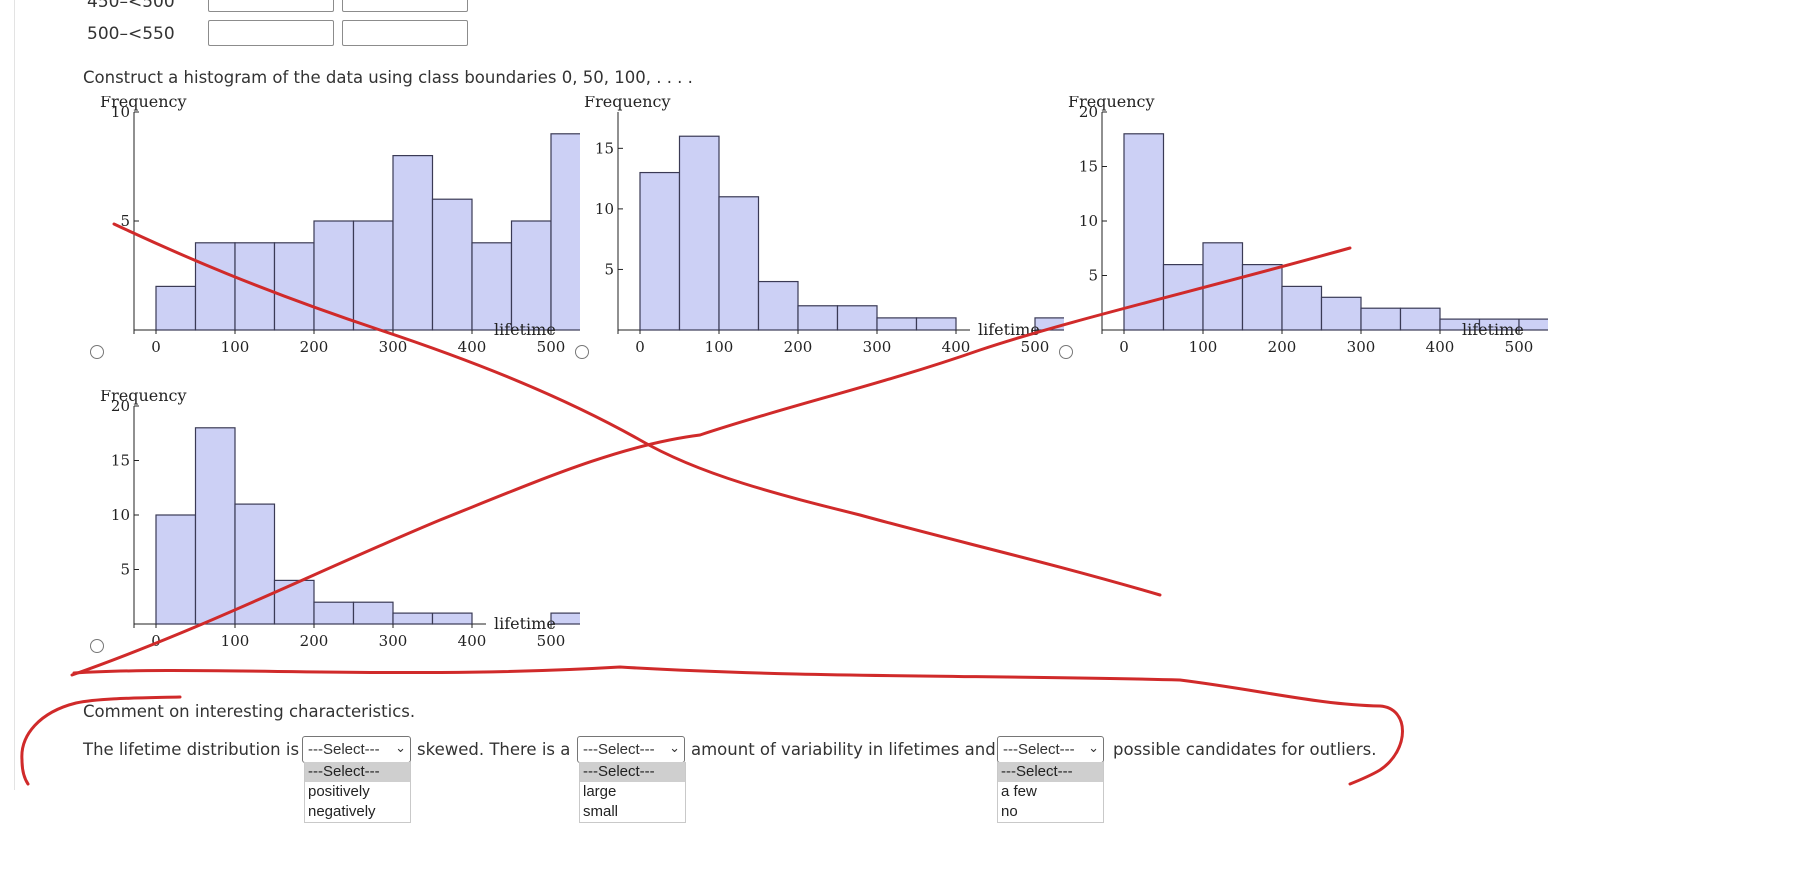  I want to click on variability-select: ---Select--- ⌄, so click(631, 749).